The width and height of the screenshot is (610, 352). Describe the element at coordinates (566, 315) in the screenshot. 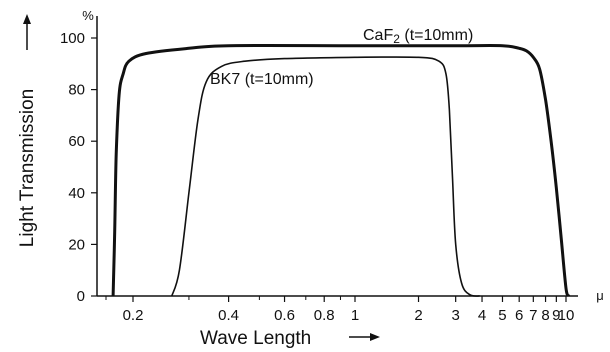

I see `x-tick-label: 10` at that location.